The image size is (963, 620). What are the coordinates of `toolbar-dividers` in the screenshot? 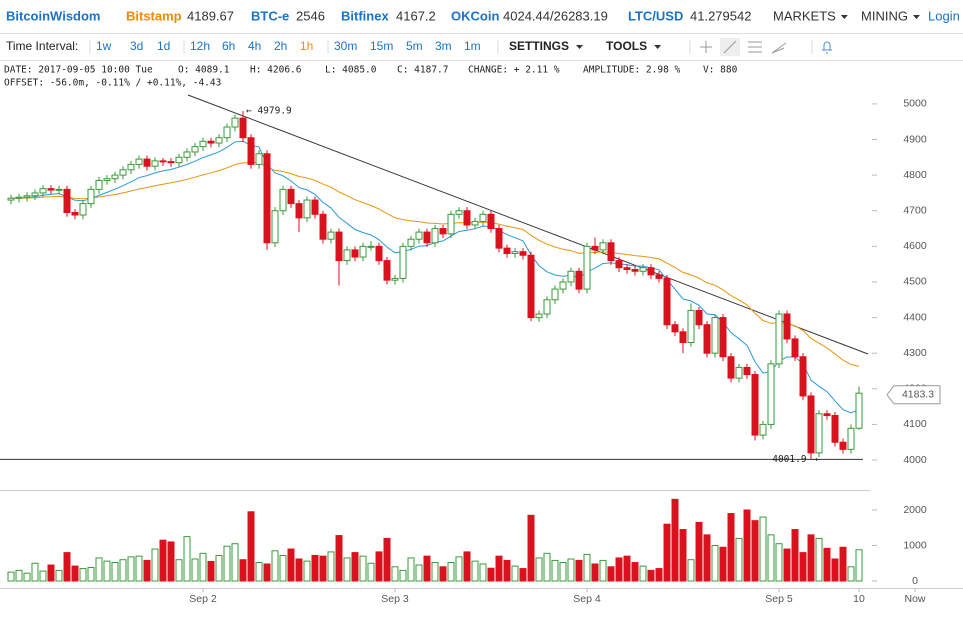 It's located at (451, 47).